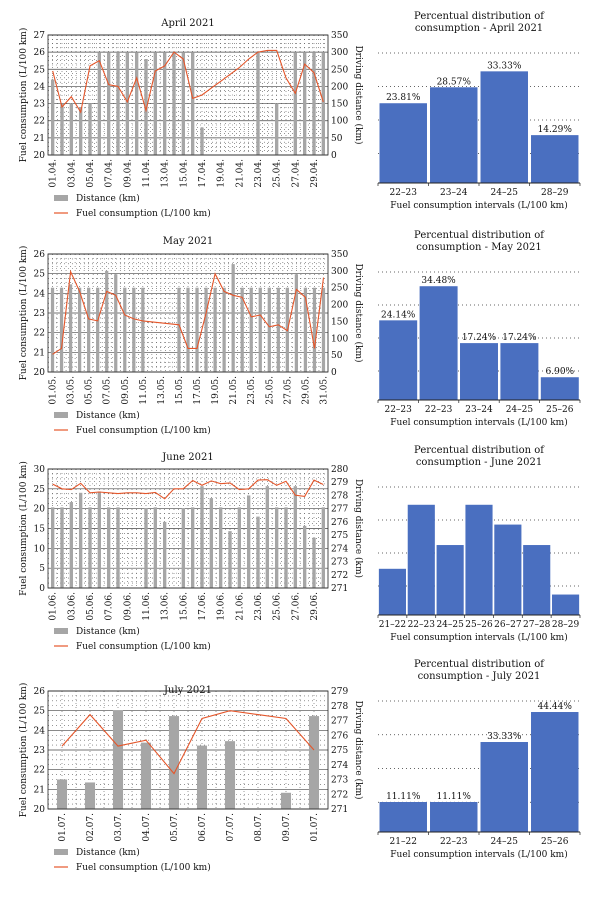  I want to click on legend: Distance (km) Fuel consumption (L/100 km), so click(132, 206).